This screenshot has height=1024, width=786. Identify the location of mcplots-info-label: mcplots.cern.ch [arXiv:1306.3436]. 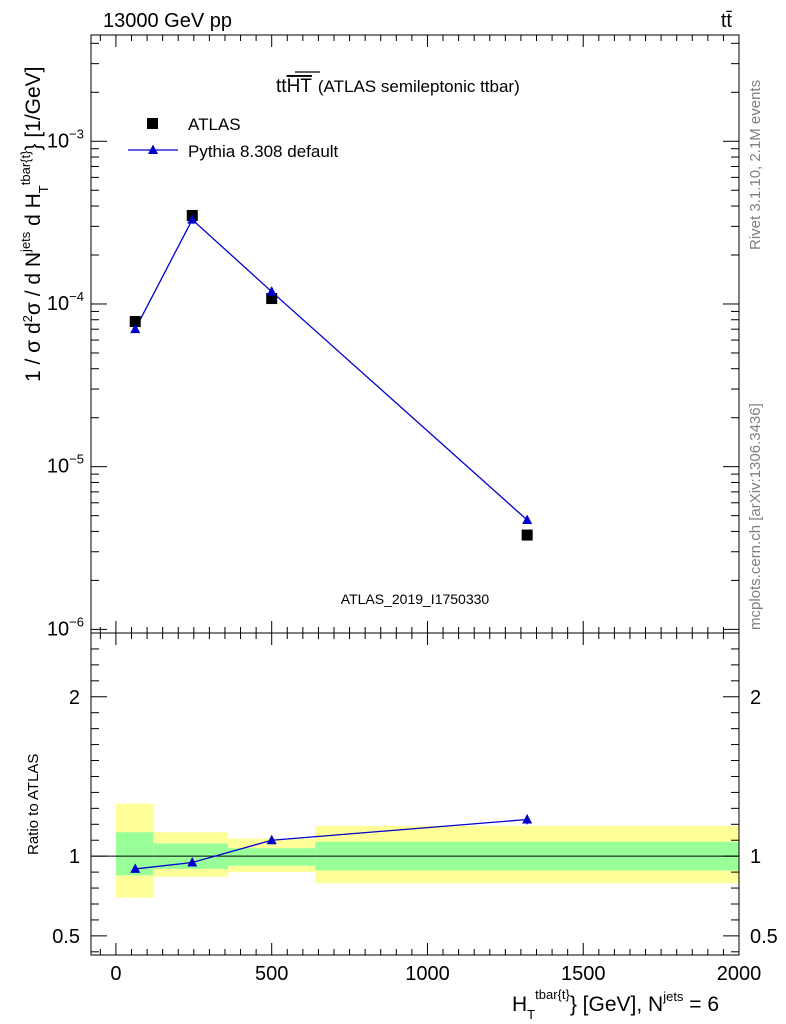
(755, 516).